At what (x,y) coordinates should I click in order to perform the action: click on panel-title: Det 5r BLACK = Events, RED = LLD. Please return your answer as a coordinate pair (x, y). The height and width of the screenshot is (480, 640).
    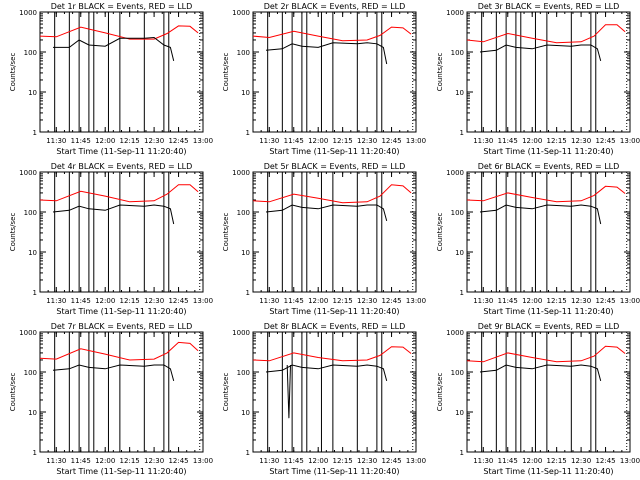
    Looking at the image, I should click on (335, 166).